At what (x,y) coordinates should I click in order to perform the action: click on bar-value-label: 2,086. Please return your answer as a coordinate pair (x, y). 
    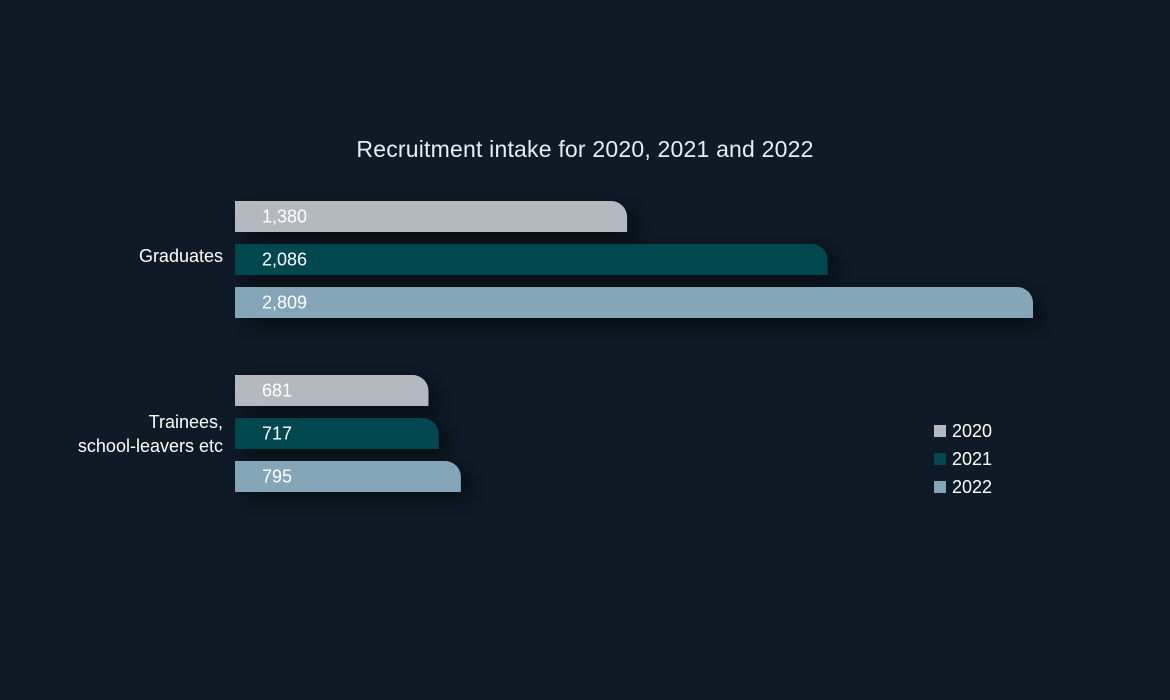
    Looking at the image, I should click on (284, 260).